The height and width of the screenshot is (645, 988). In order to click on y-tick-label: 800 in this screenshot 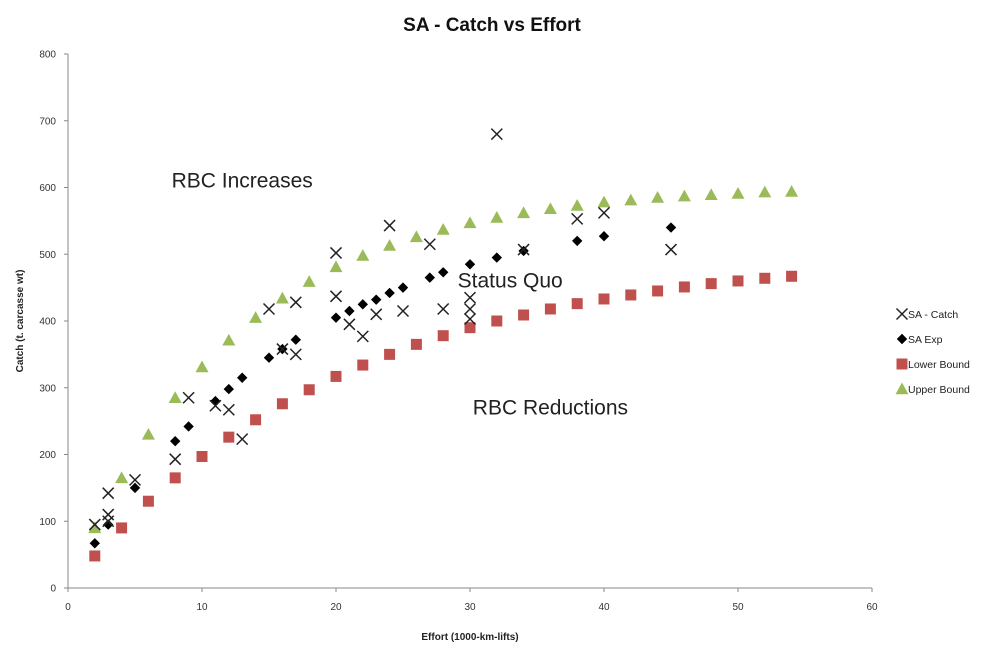, I will do `click(47, 55)`.